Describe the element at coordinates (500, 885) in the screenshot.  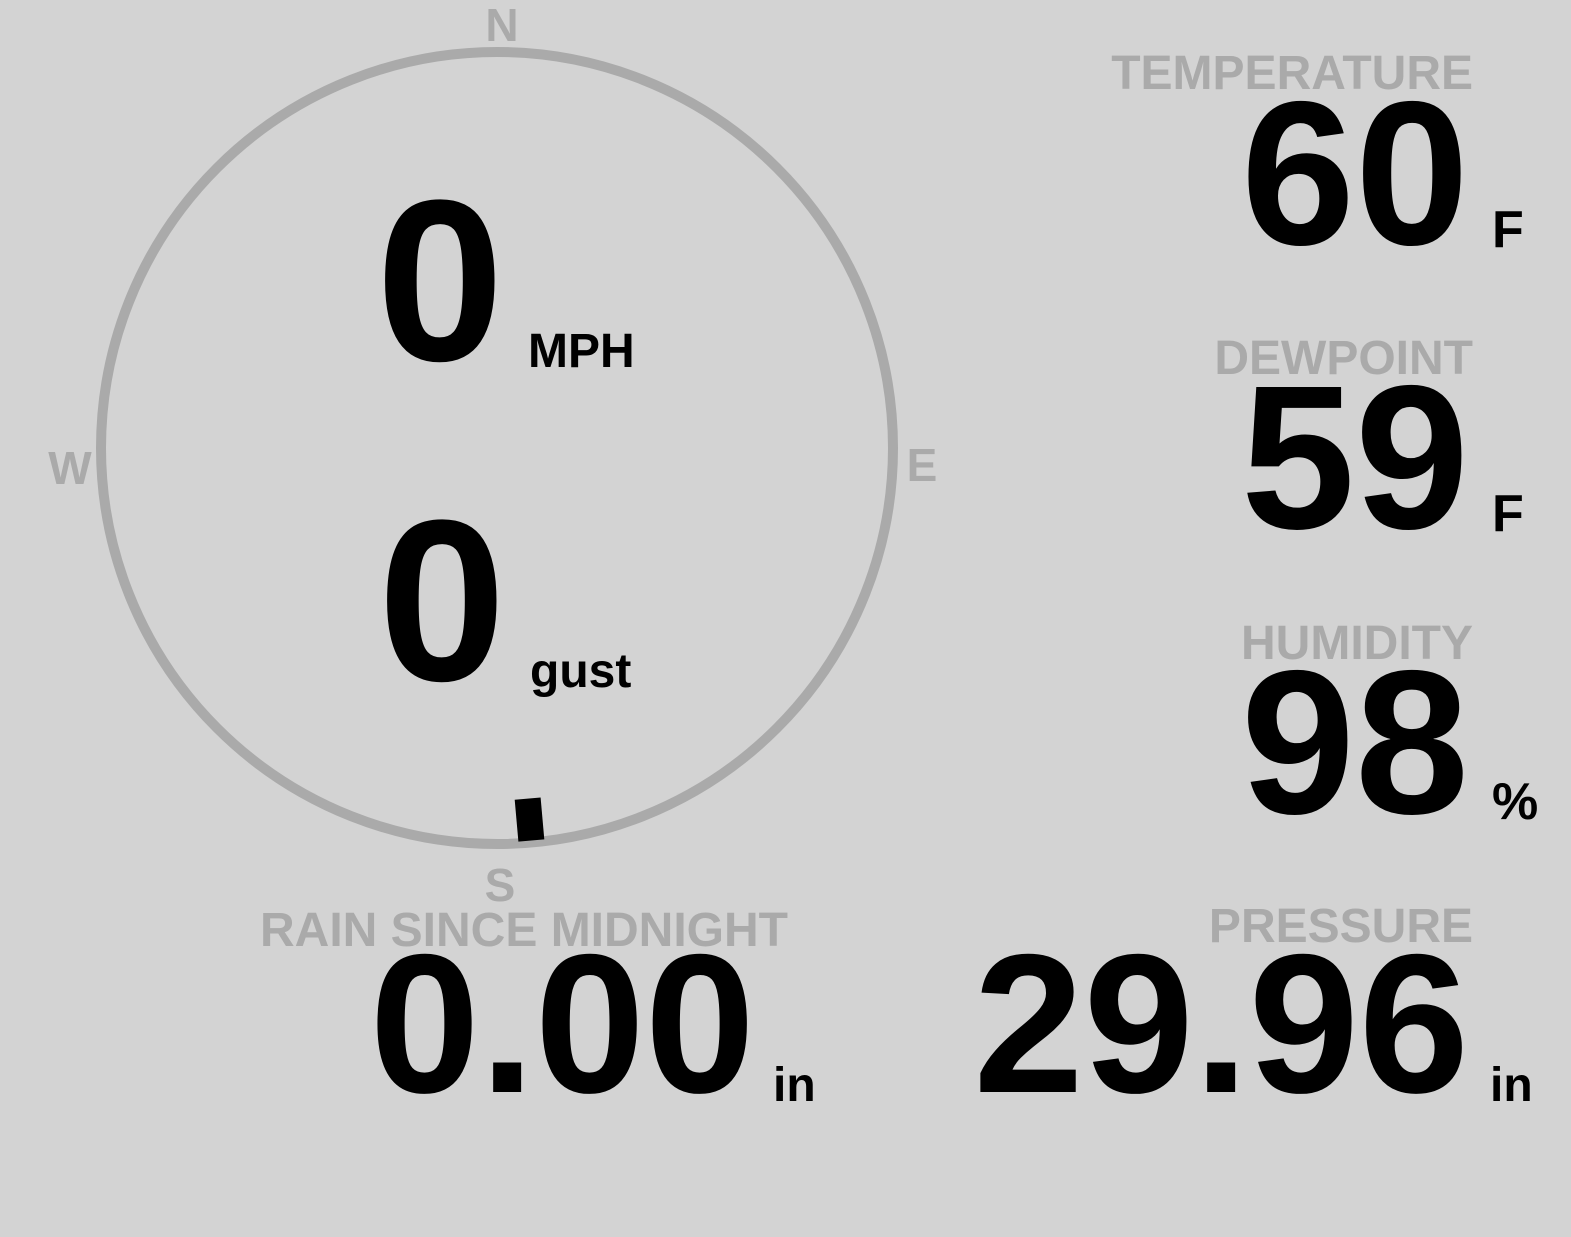
I see `compass-south: S` at that location.